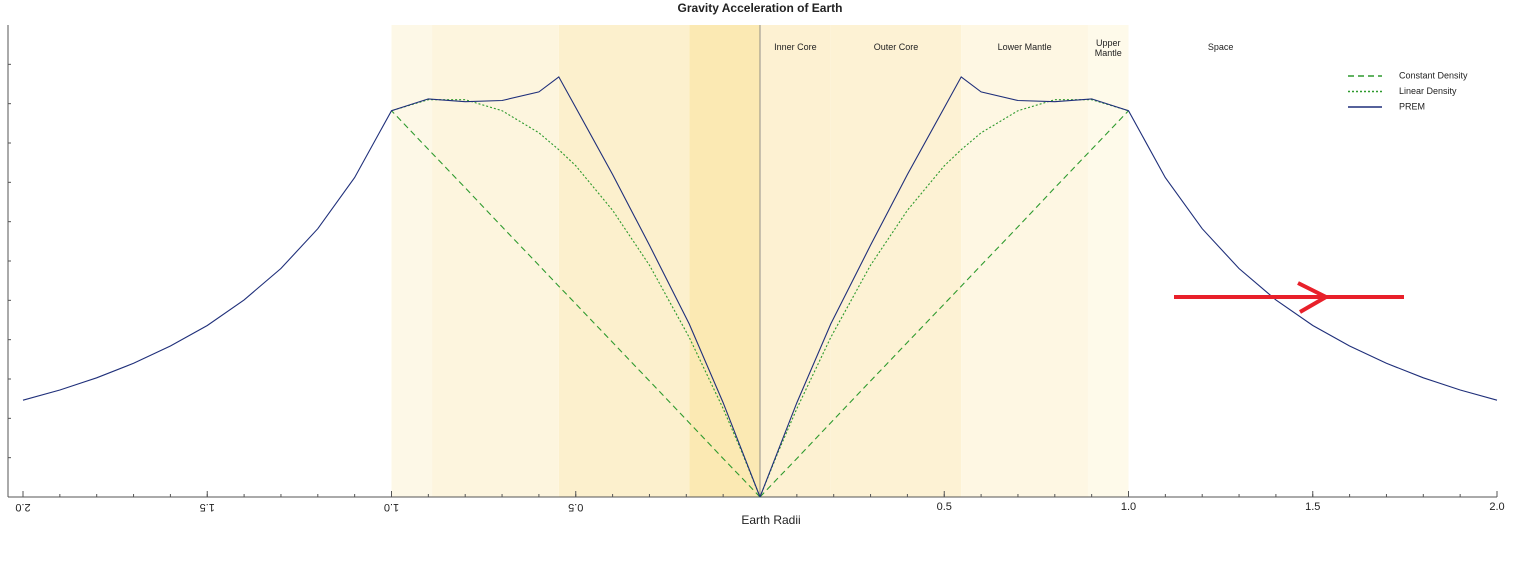  Describe the element at coordinates (1220, 47) in the screenshot. I see `layer-label: Space` at that location.